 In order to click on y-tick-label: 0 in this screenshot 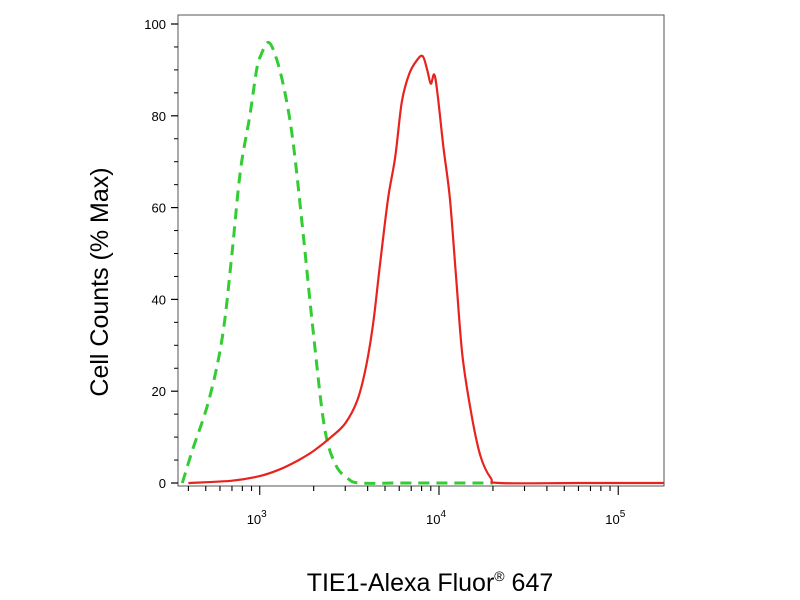, I will do `click(162, 483)`.